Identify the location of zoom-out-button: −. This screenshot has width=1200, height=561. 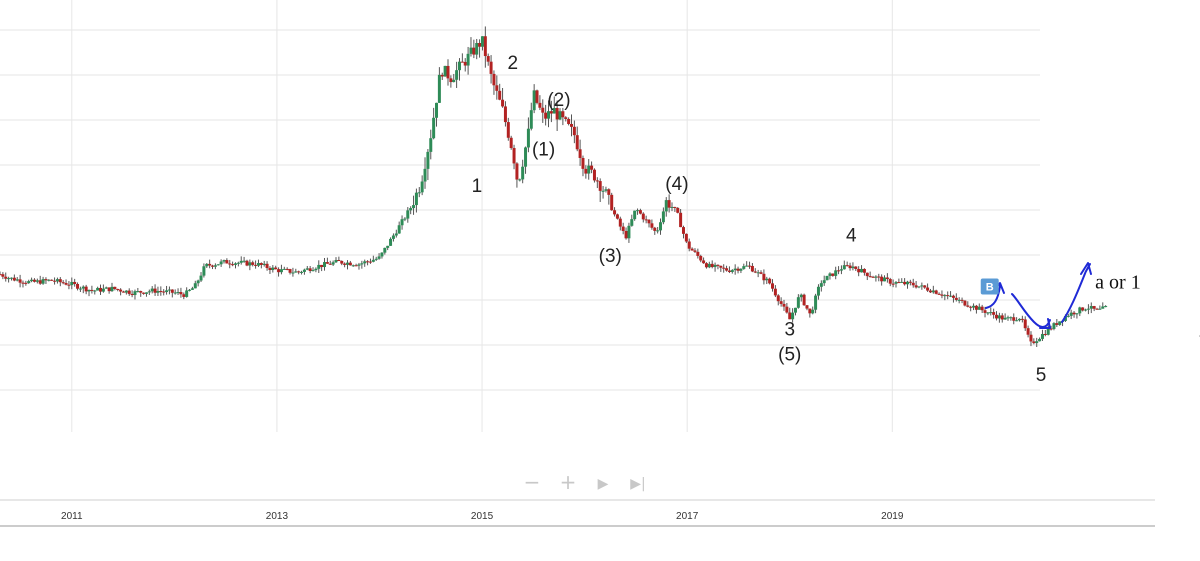
(532, 482).